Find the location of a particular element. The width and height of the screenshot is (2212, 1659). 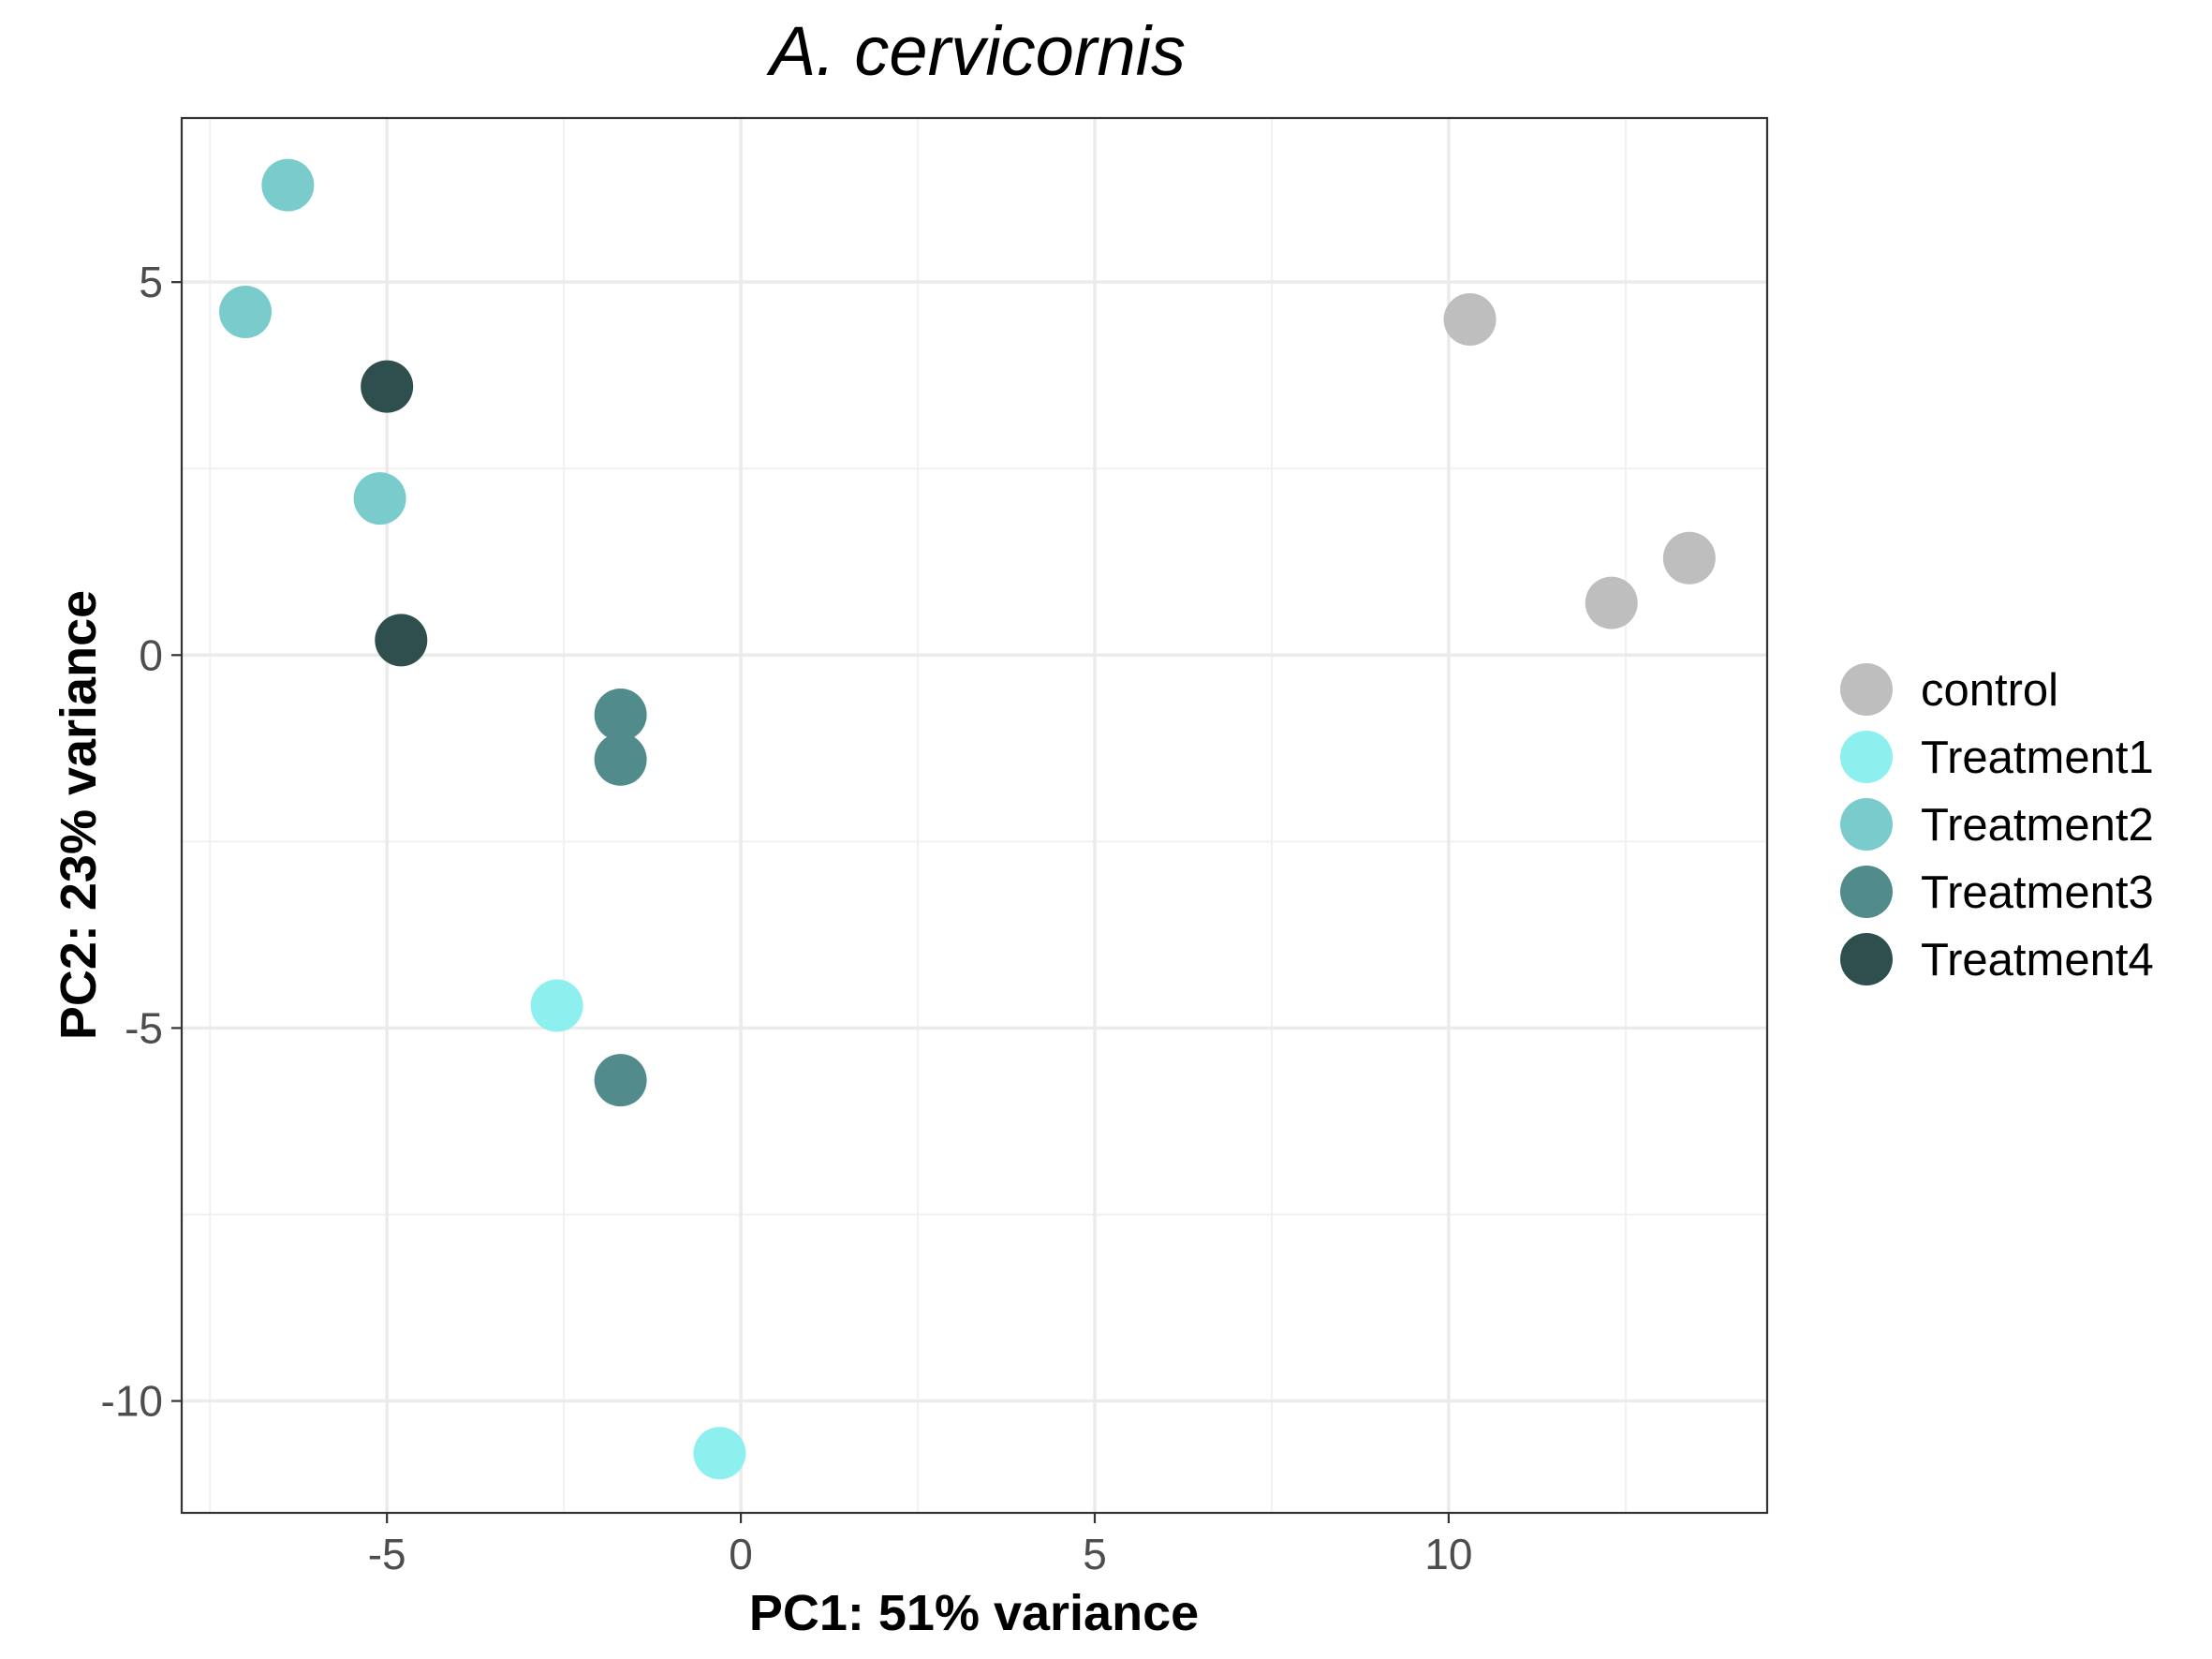

y-tick-label: 0 is located at coordinates (151, 655).